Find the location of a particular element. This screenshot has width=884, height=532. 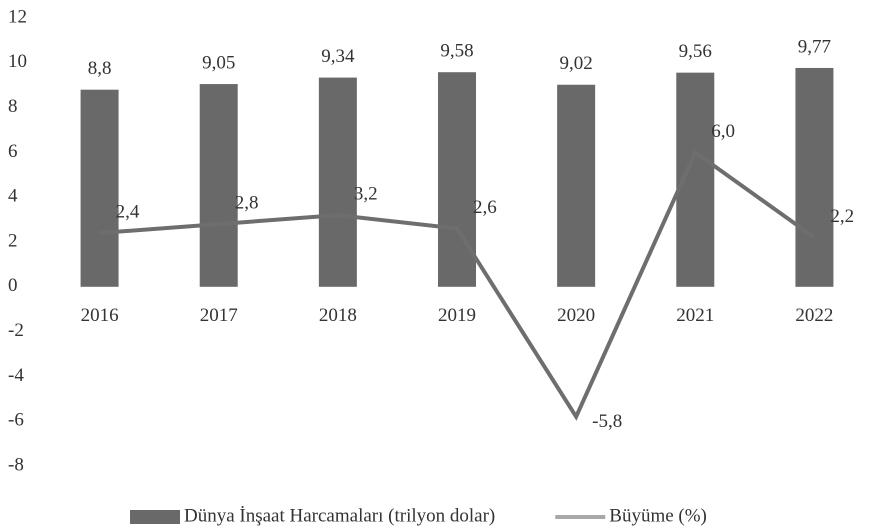

bar-value-label: 9,77 is located at coordinates (814, 46).